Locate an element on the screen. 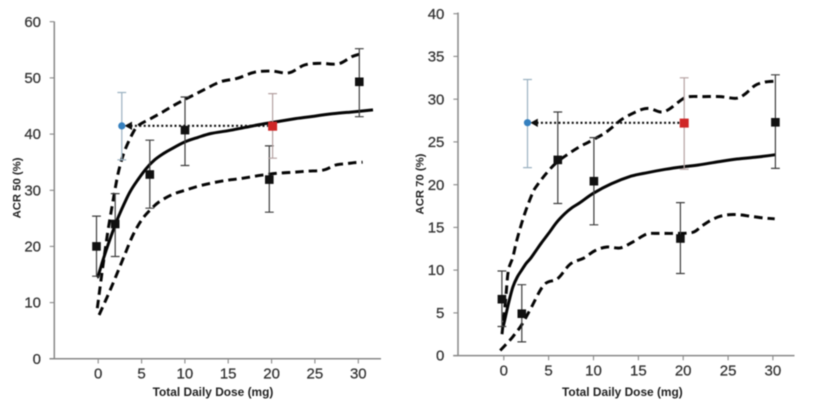  svg-text: 50 is located at coordinates (32, 78).